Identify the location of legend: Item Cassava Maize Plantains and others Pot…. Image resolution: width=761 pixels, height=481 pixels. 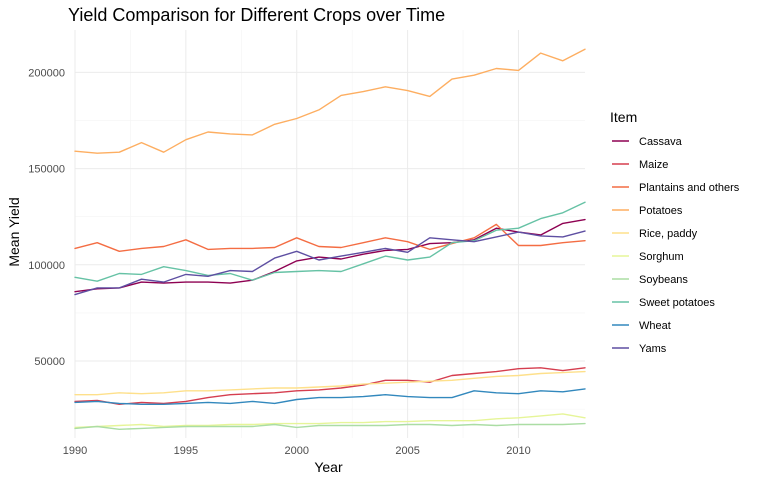
(675, 232).